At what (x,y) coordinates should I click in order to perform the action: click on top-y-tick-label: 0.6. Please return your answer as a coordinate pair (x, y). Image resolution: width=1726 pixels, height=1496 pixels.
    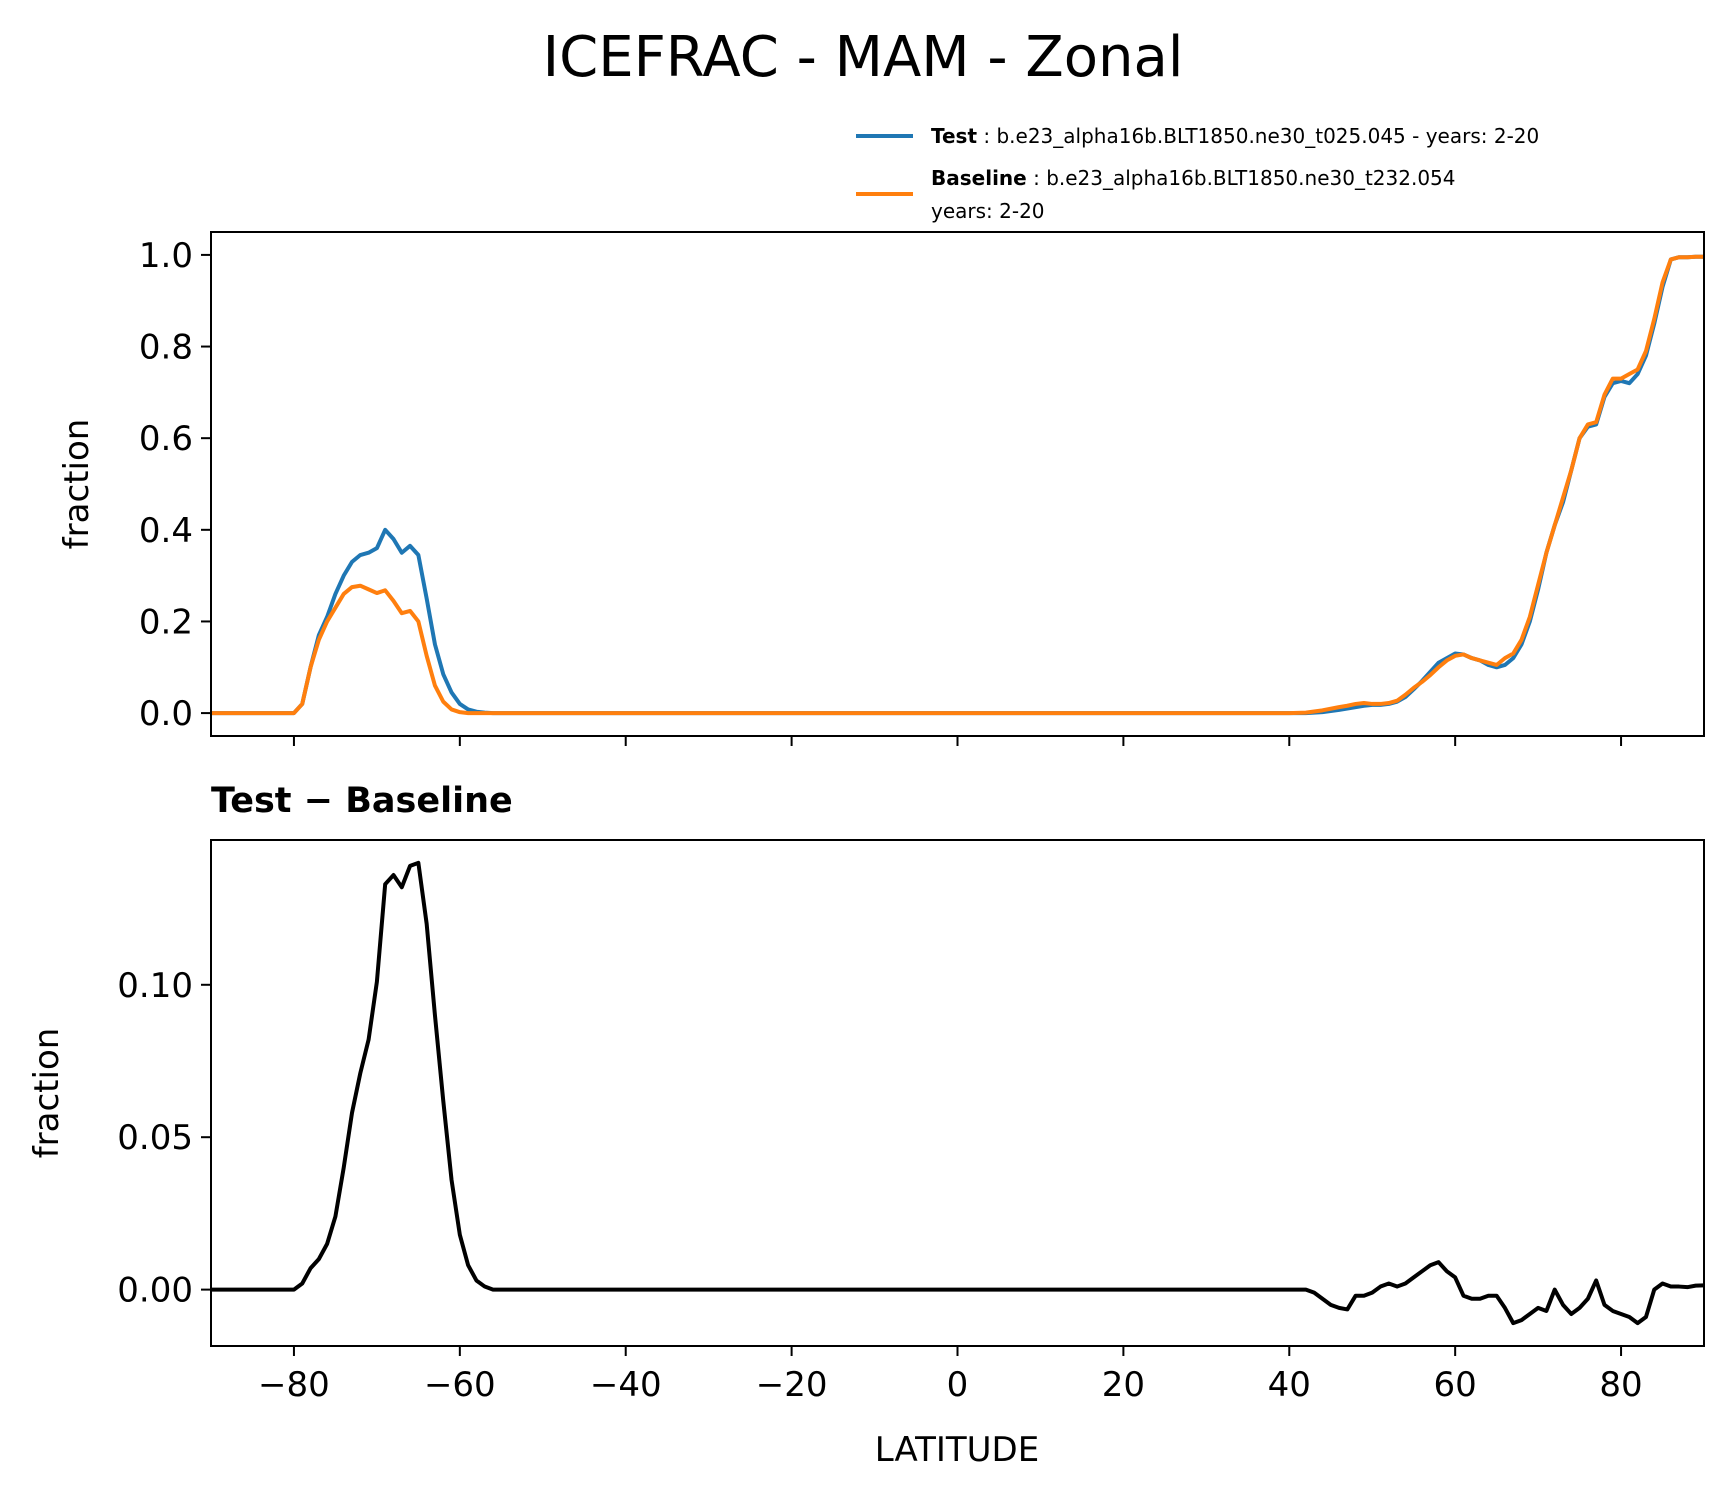
    Looking at the image, I should click on (166, 439).